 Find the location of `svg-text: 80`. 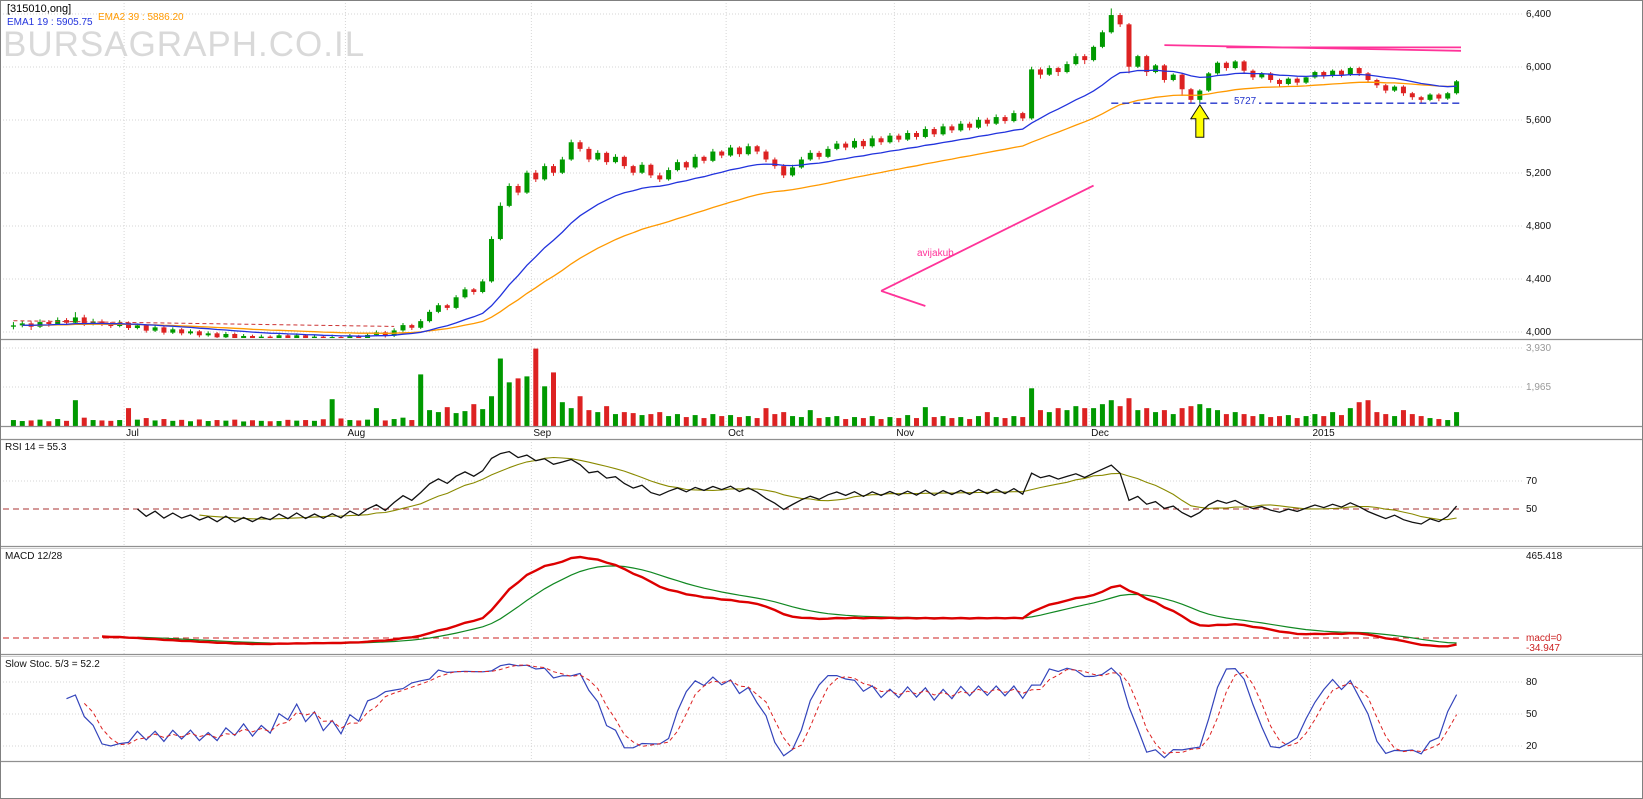

svg-text: 80 is located at coordinates (1532, 682).